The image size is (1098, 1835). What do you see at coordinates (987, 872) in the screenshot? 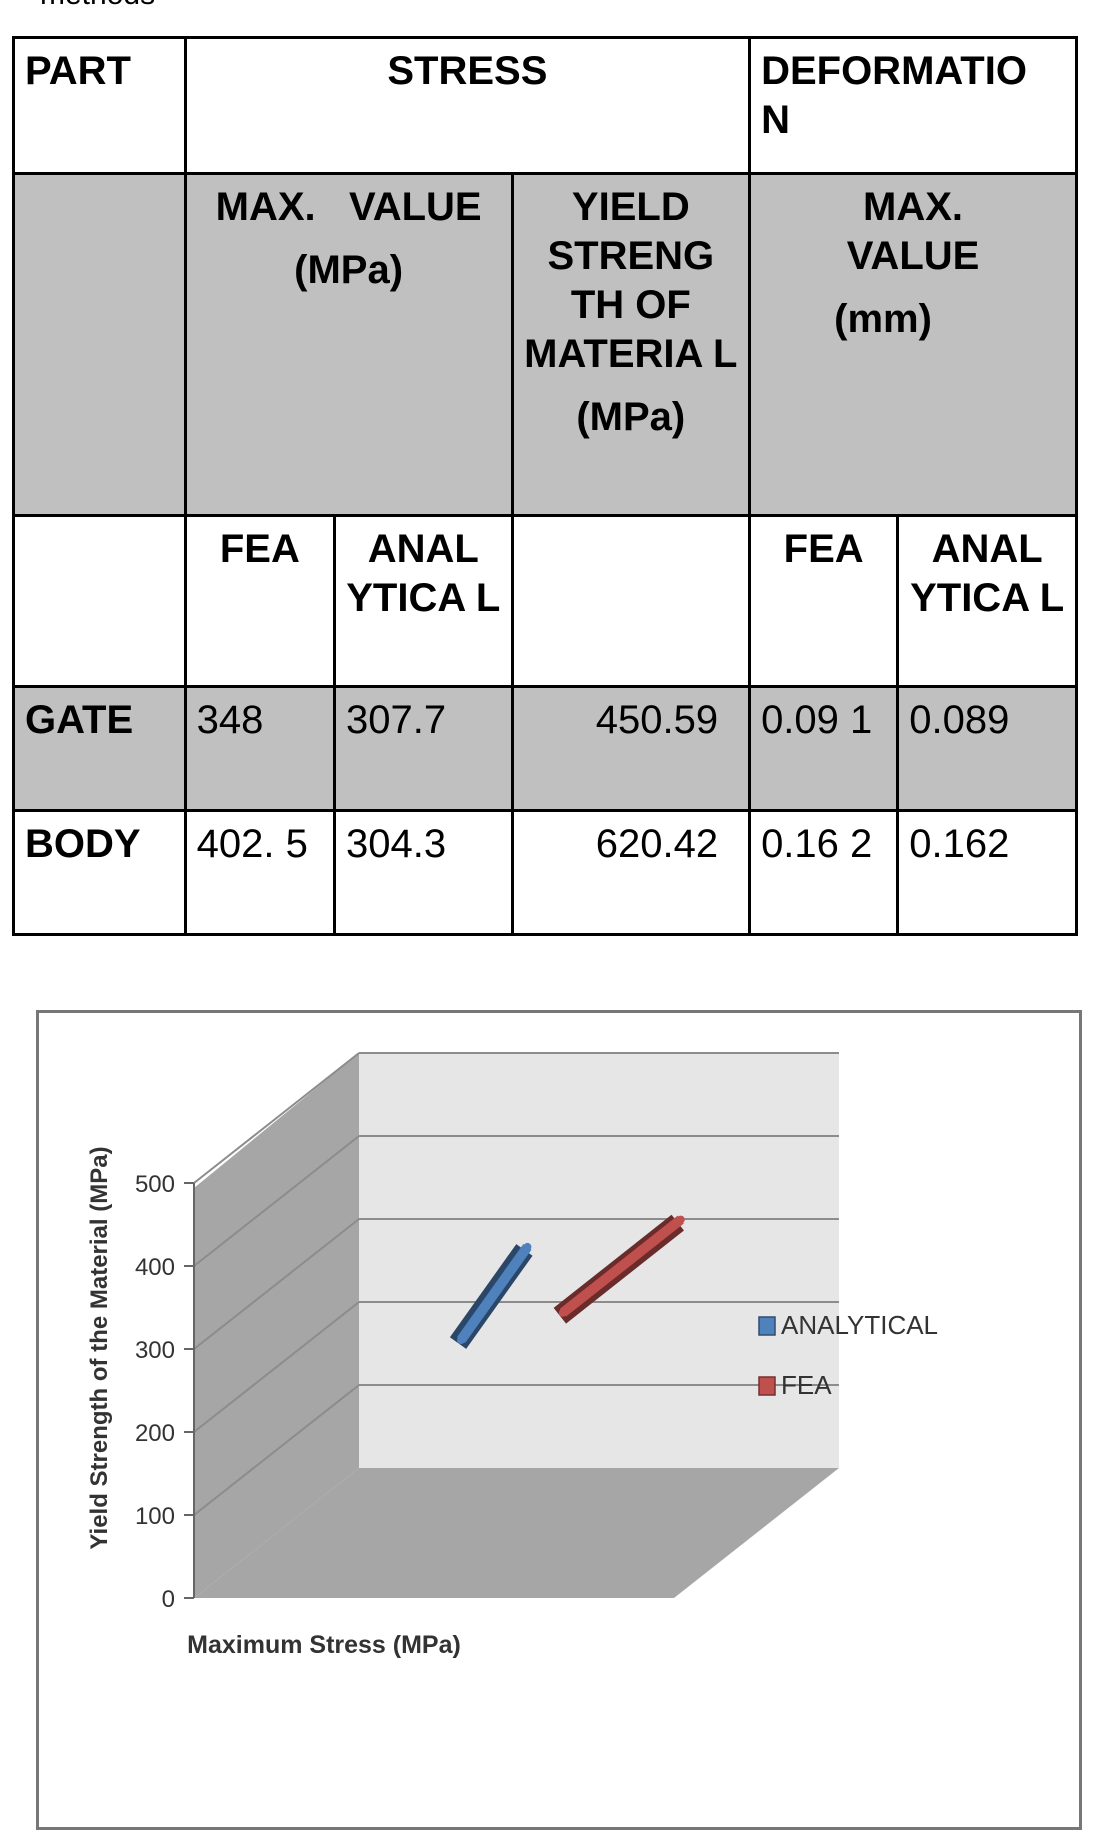
I see `row-deformation-analytical: 0.162` at bounding box center [987, 872].